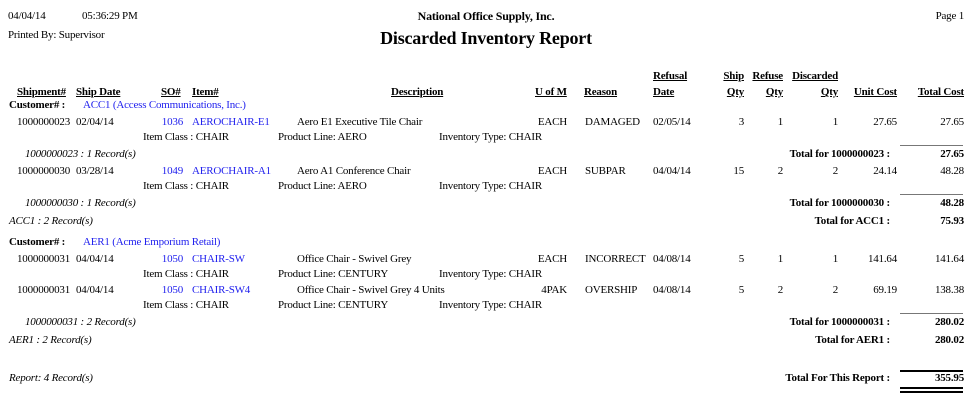  I want to click on item-link: CHAIR-SW, so click(218, 259).